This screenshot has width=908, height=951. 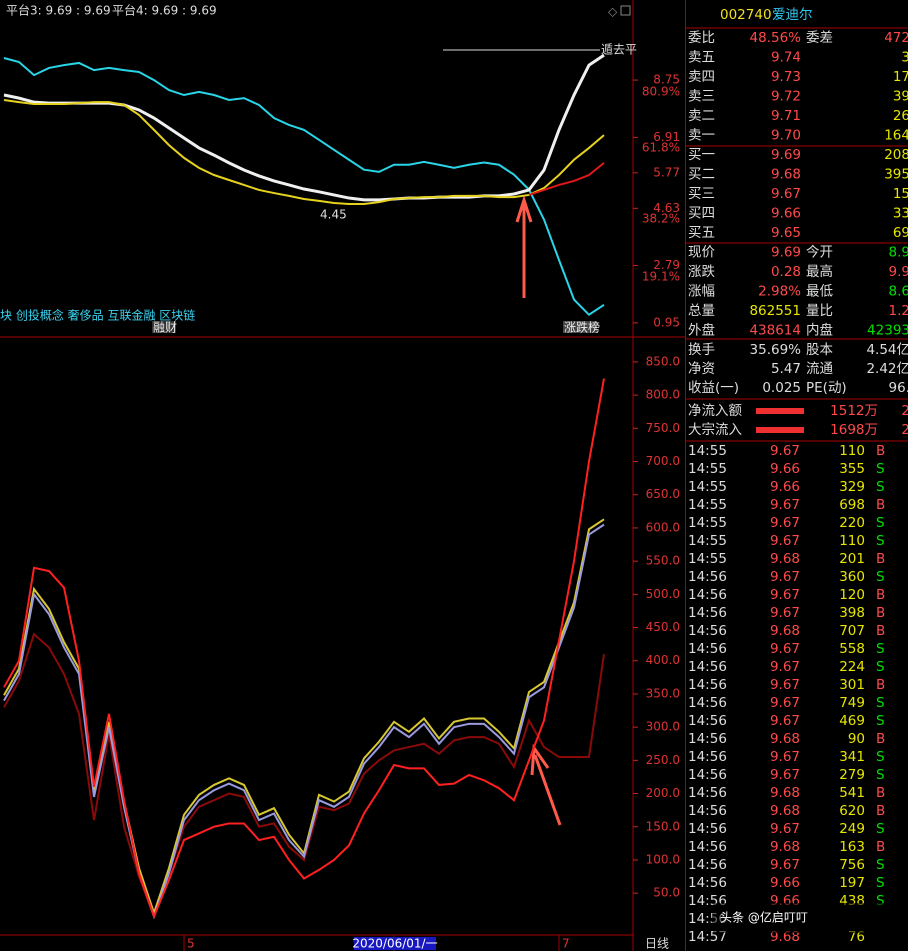 I want to click on stock-name: 爱迪尔, so click(x=792, y=15).